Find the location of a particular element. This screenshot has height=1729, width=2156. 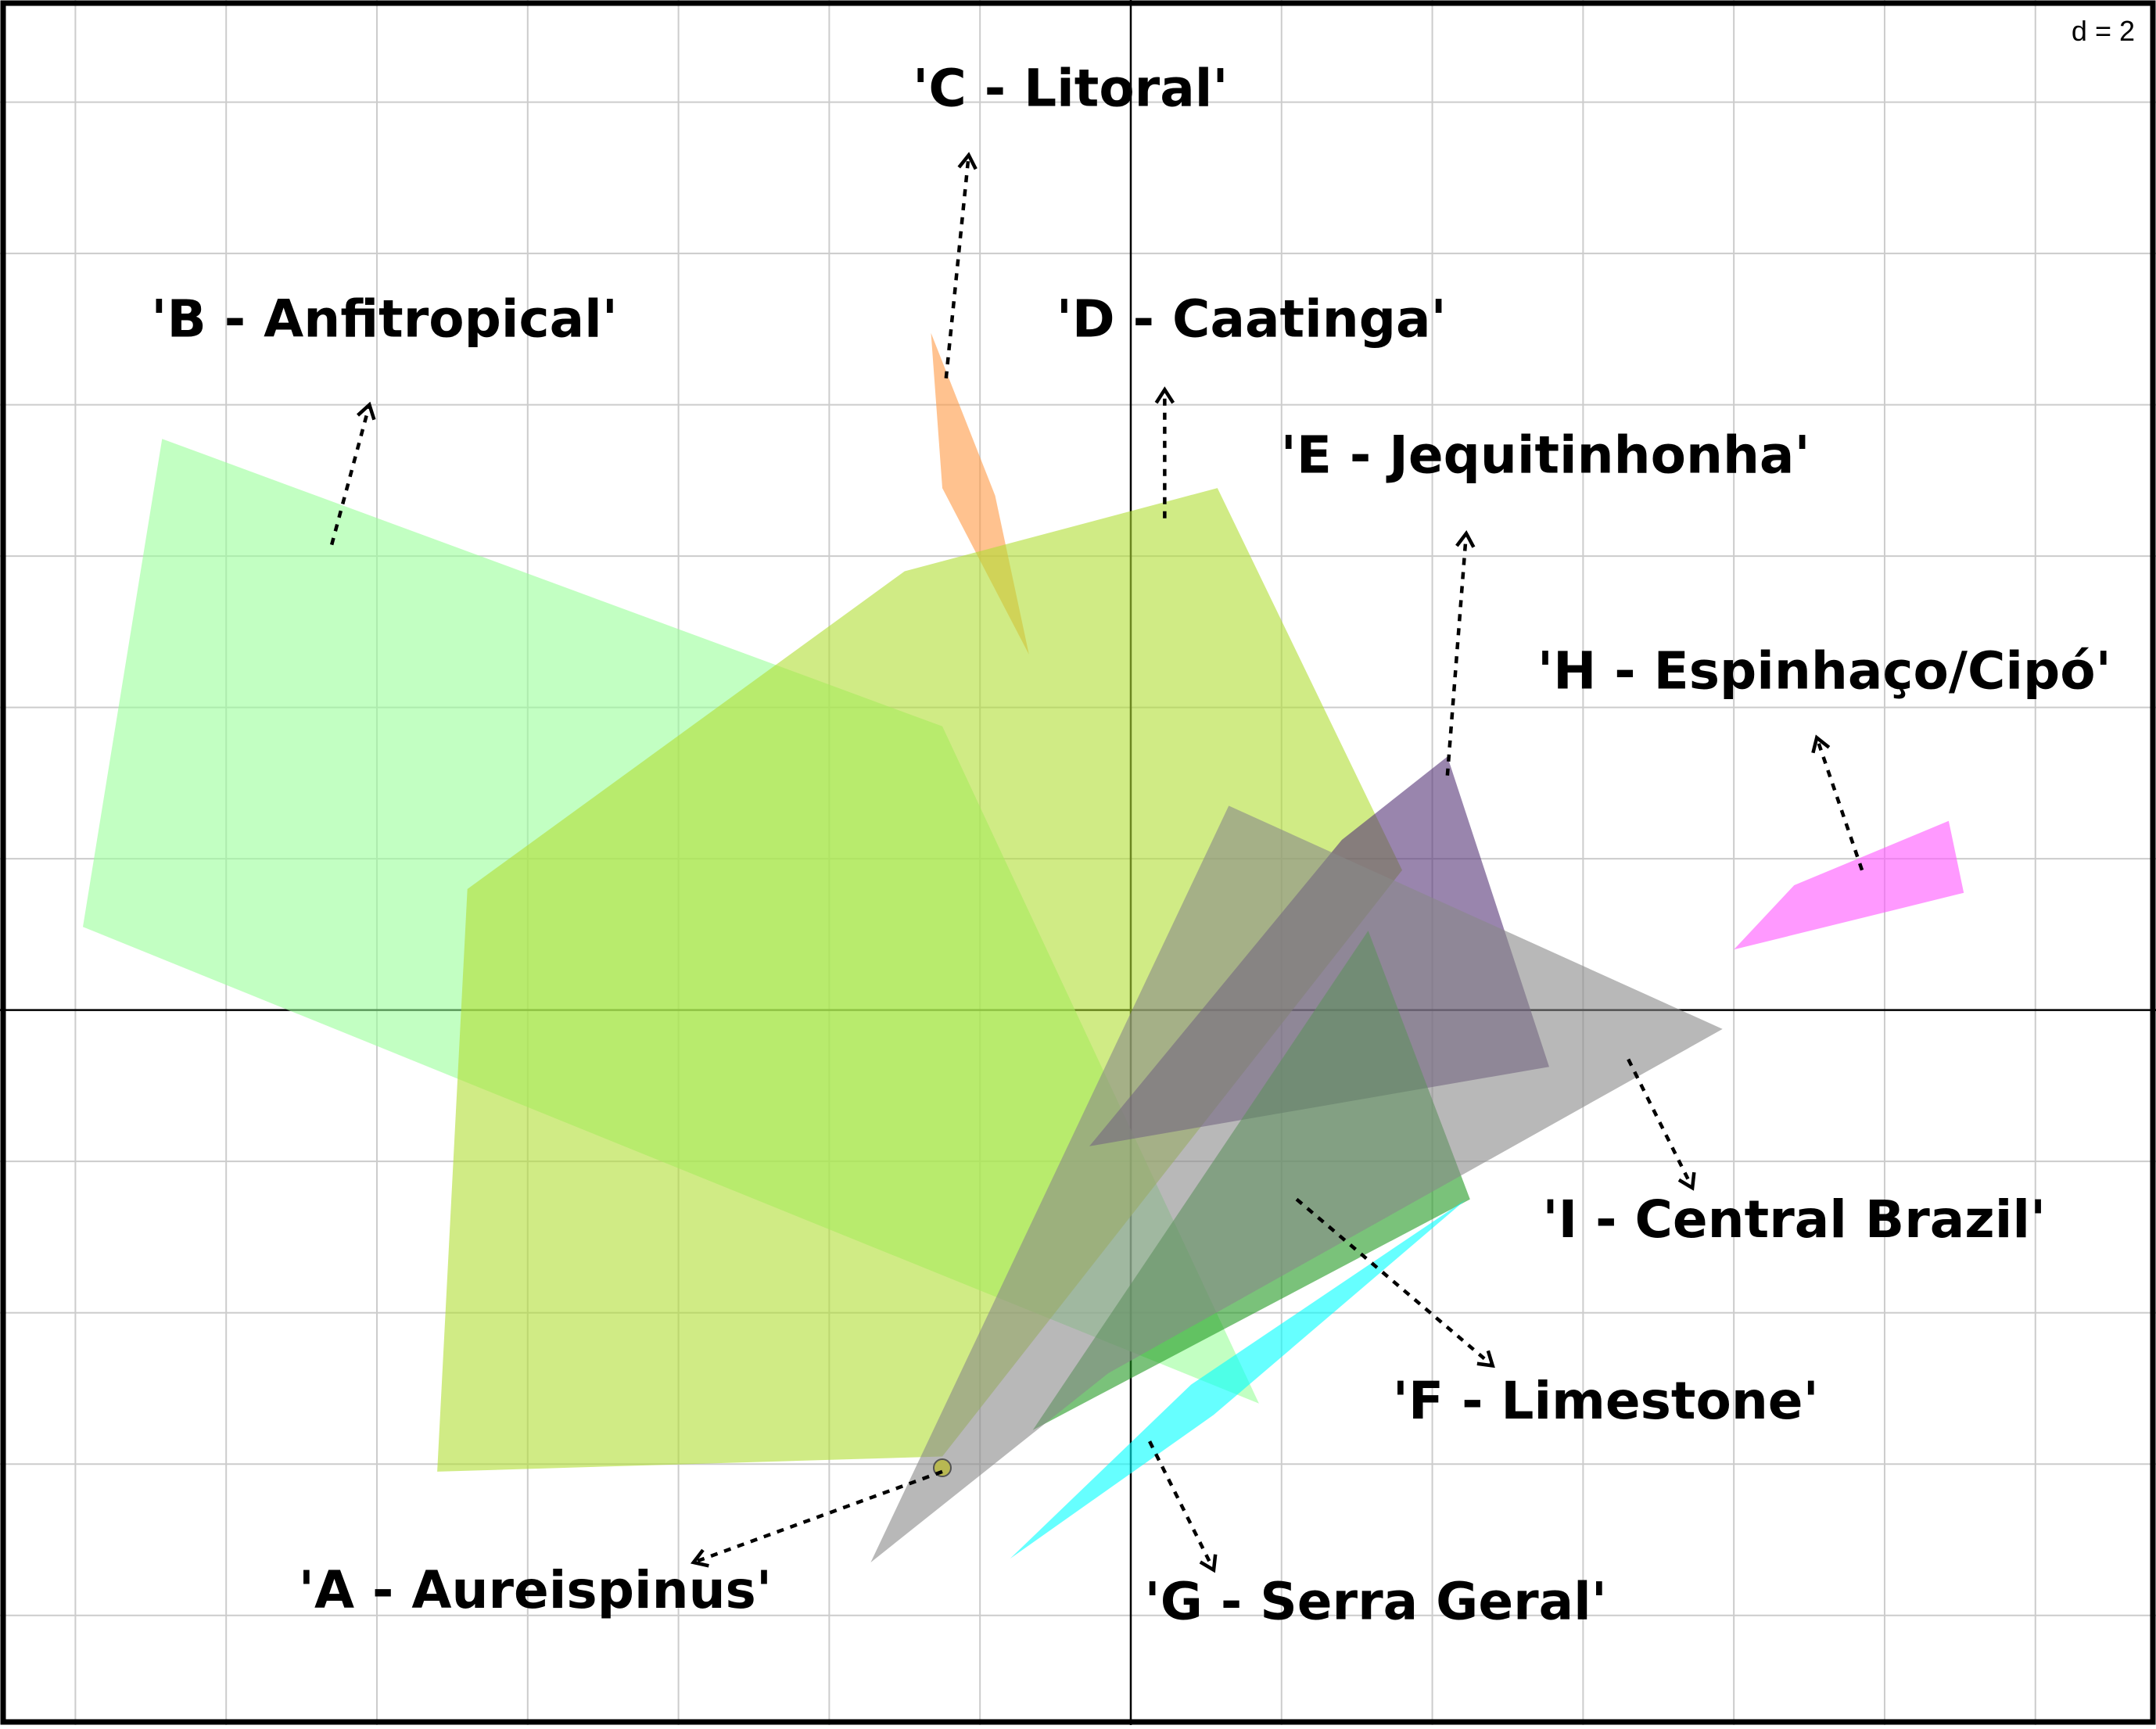

arrow-head-a is located at coordinates (699, 1558).